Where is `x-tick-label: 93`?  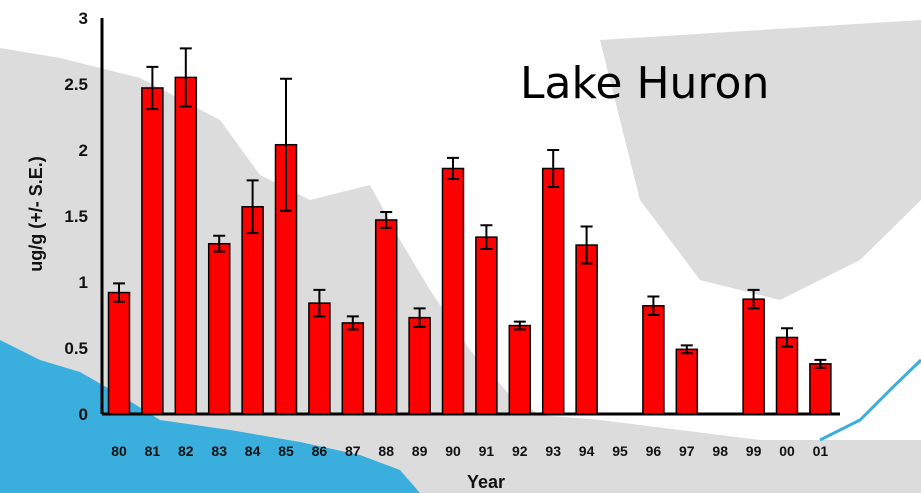
x-tick-label: 93 is located at coordinates (553, 451).